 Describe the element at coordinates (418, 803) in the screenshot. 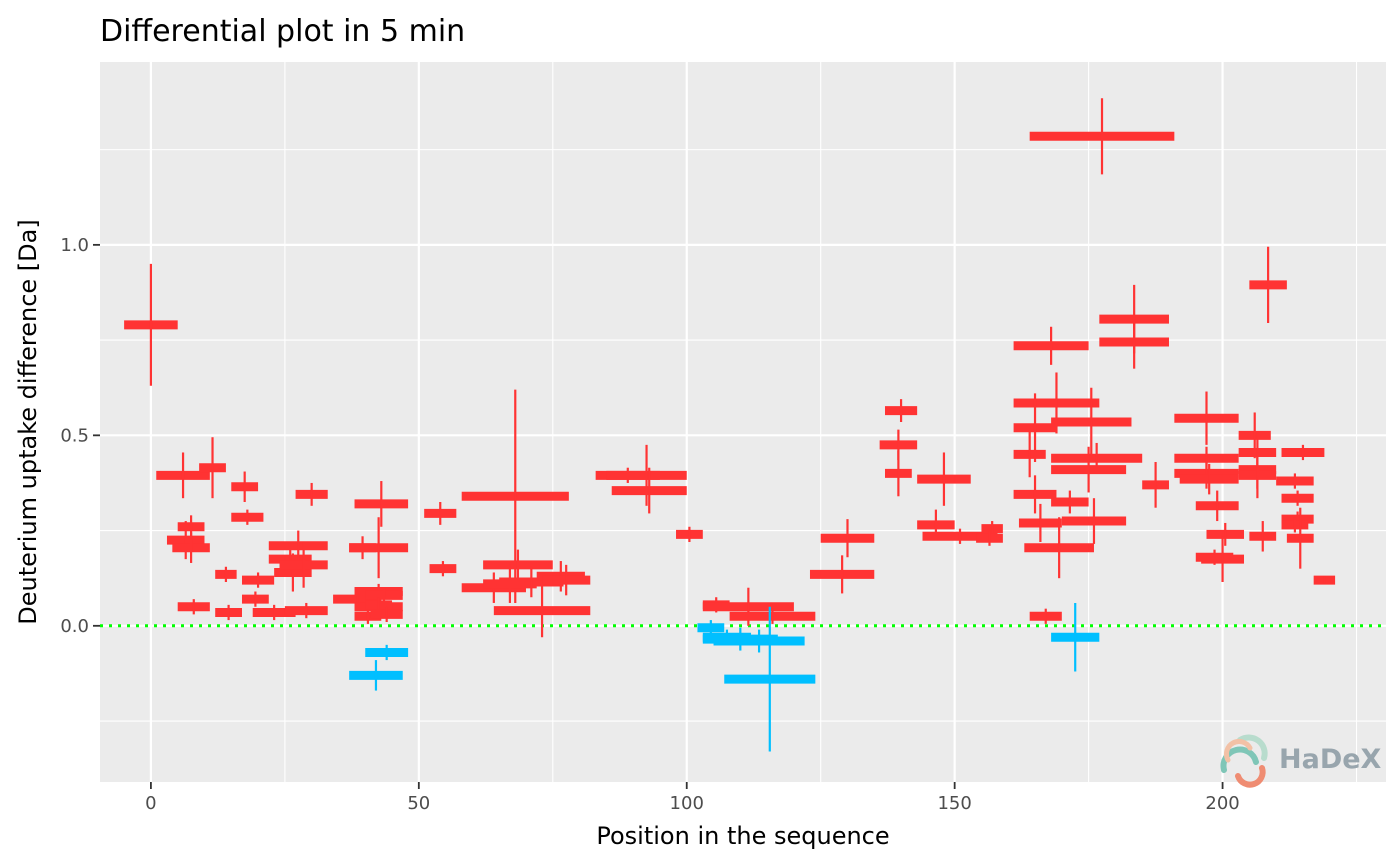

I see `x-tick-label: 50` at that location.